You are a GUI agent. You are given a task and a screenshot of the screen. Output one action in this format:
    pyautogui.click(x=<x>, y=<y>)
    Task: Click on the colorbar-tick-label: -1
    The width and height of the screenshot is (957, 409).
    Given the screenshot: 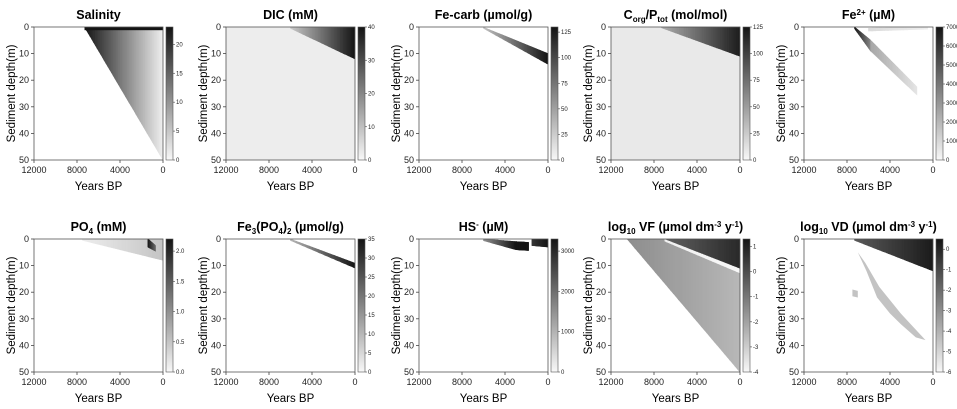 What is the action you would take?
    pyautogui.click(x=756, y=298)
    